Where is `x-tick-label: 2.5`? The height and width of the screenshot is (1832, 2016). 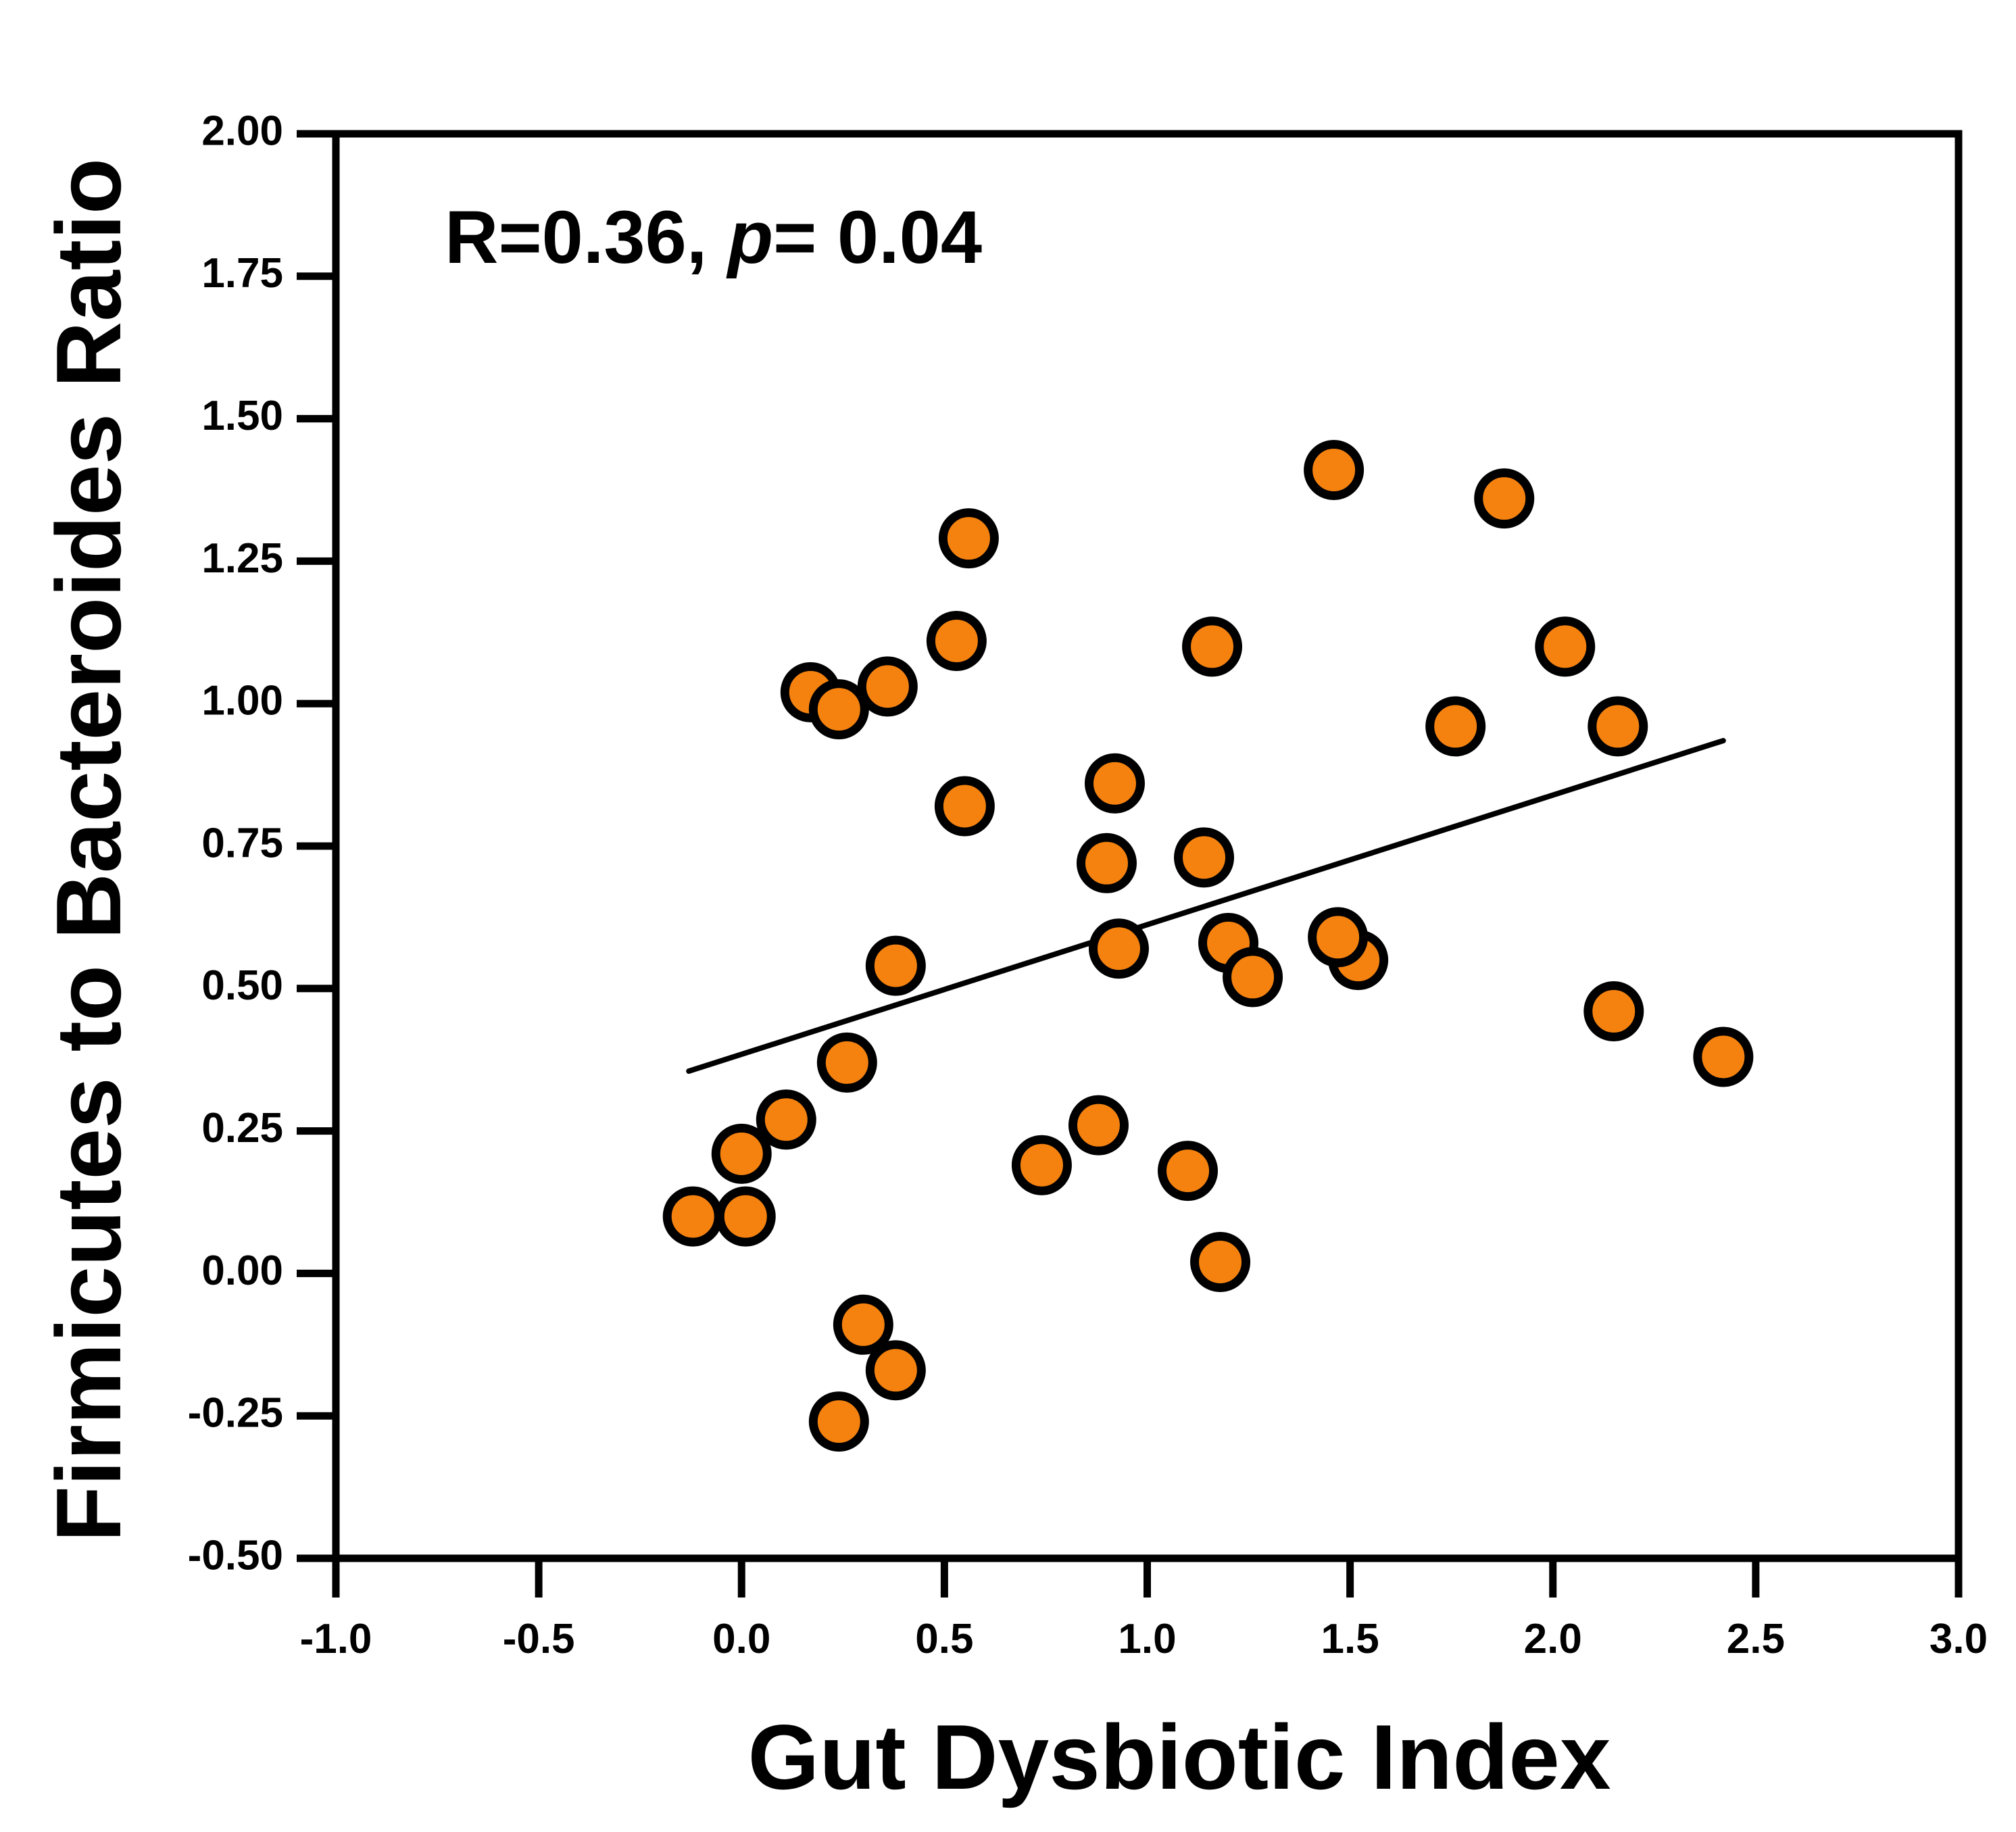
x-tick-label: 2.5 is located at coordinates (1756, 1639).